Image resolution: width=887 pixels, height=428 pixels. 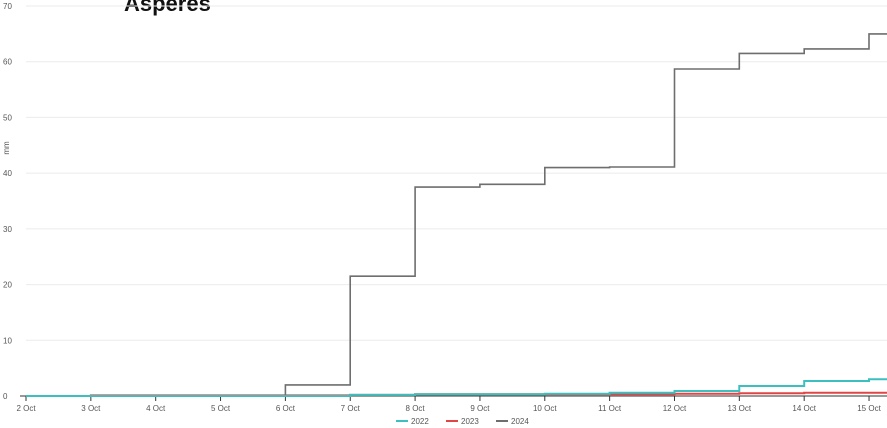 I want to click on legend-label-2024: 2024, so click(x=520, y=421).